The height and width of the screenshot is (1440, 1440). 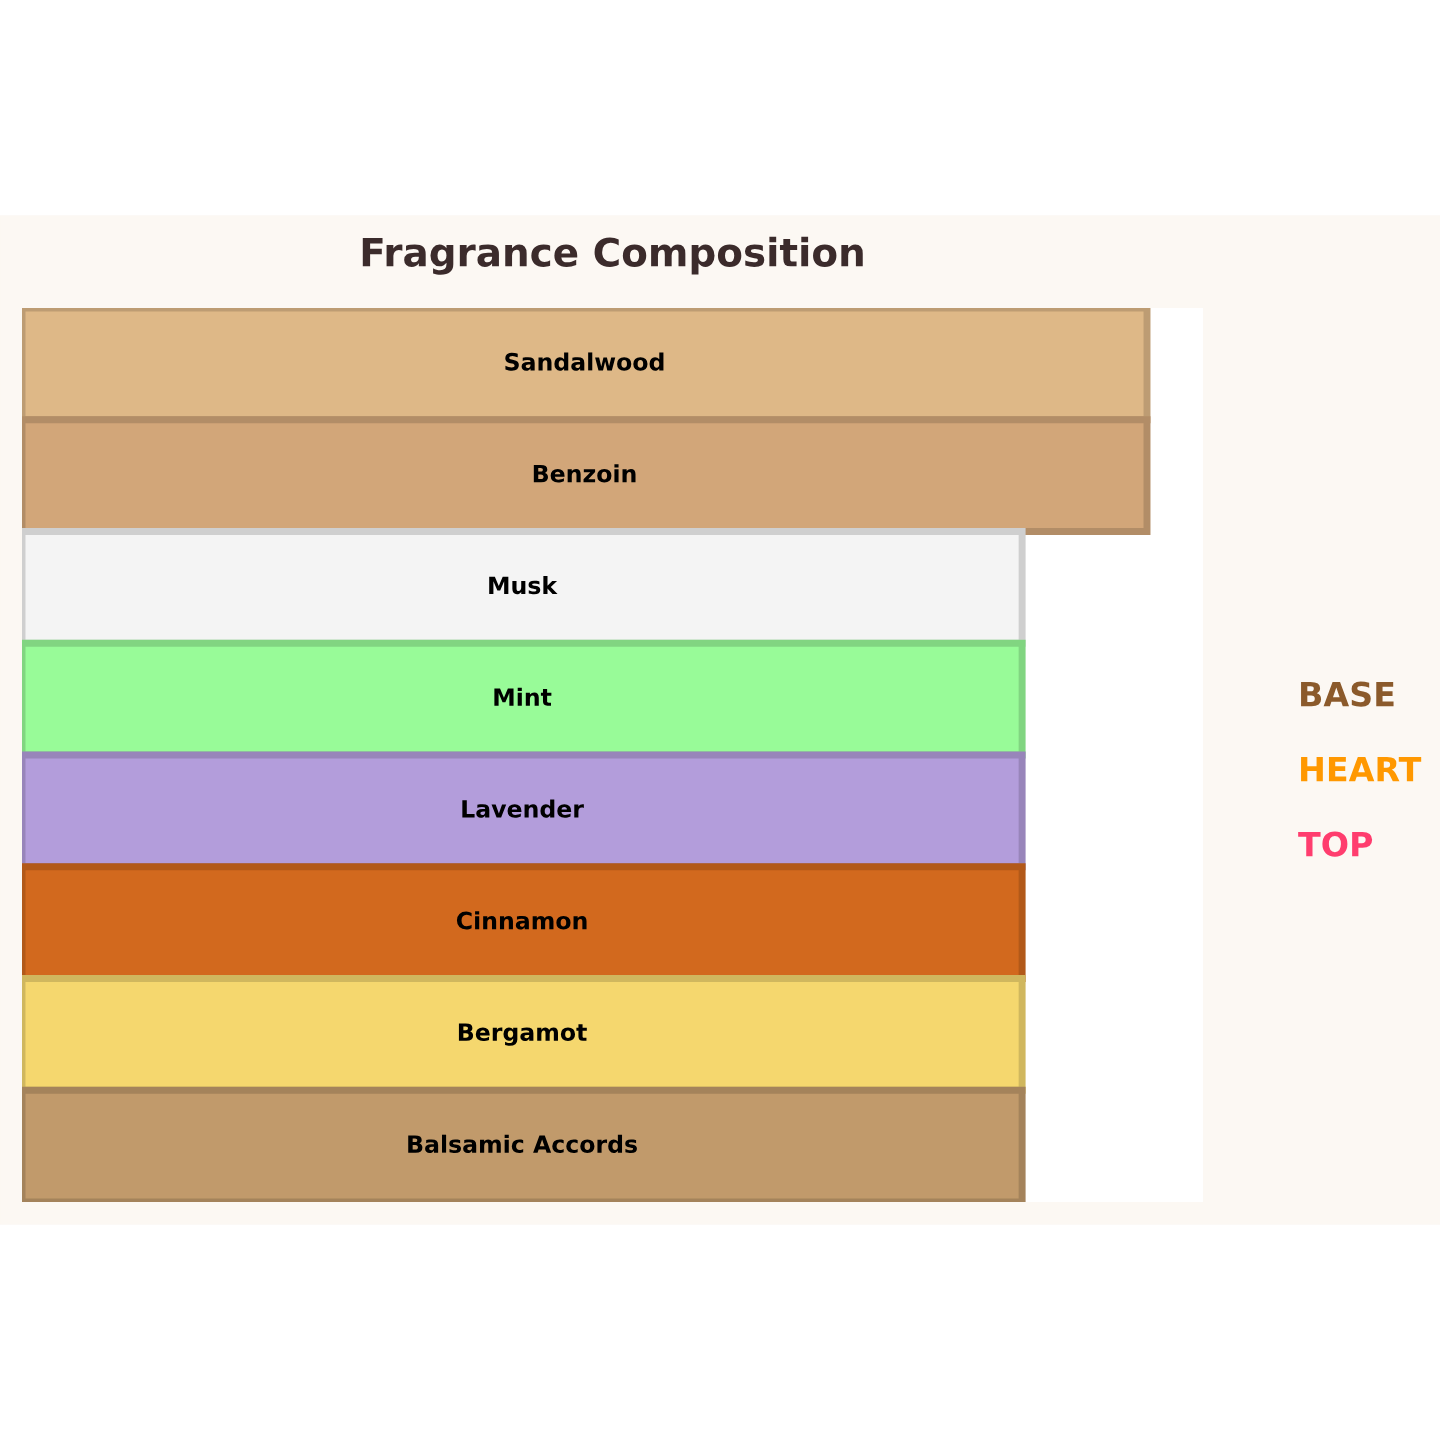 What do you see at coordinates (584, 361) in the screenshot?
I see `y-tick-label: Sandalwood` at bounding box center [584, 361].